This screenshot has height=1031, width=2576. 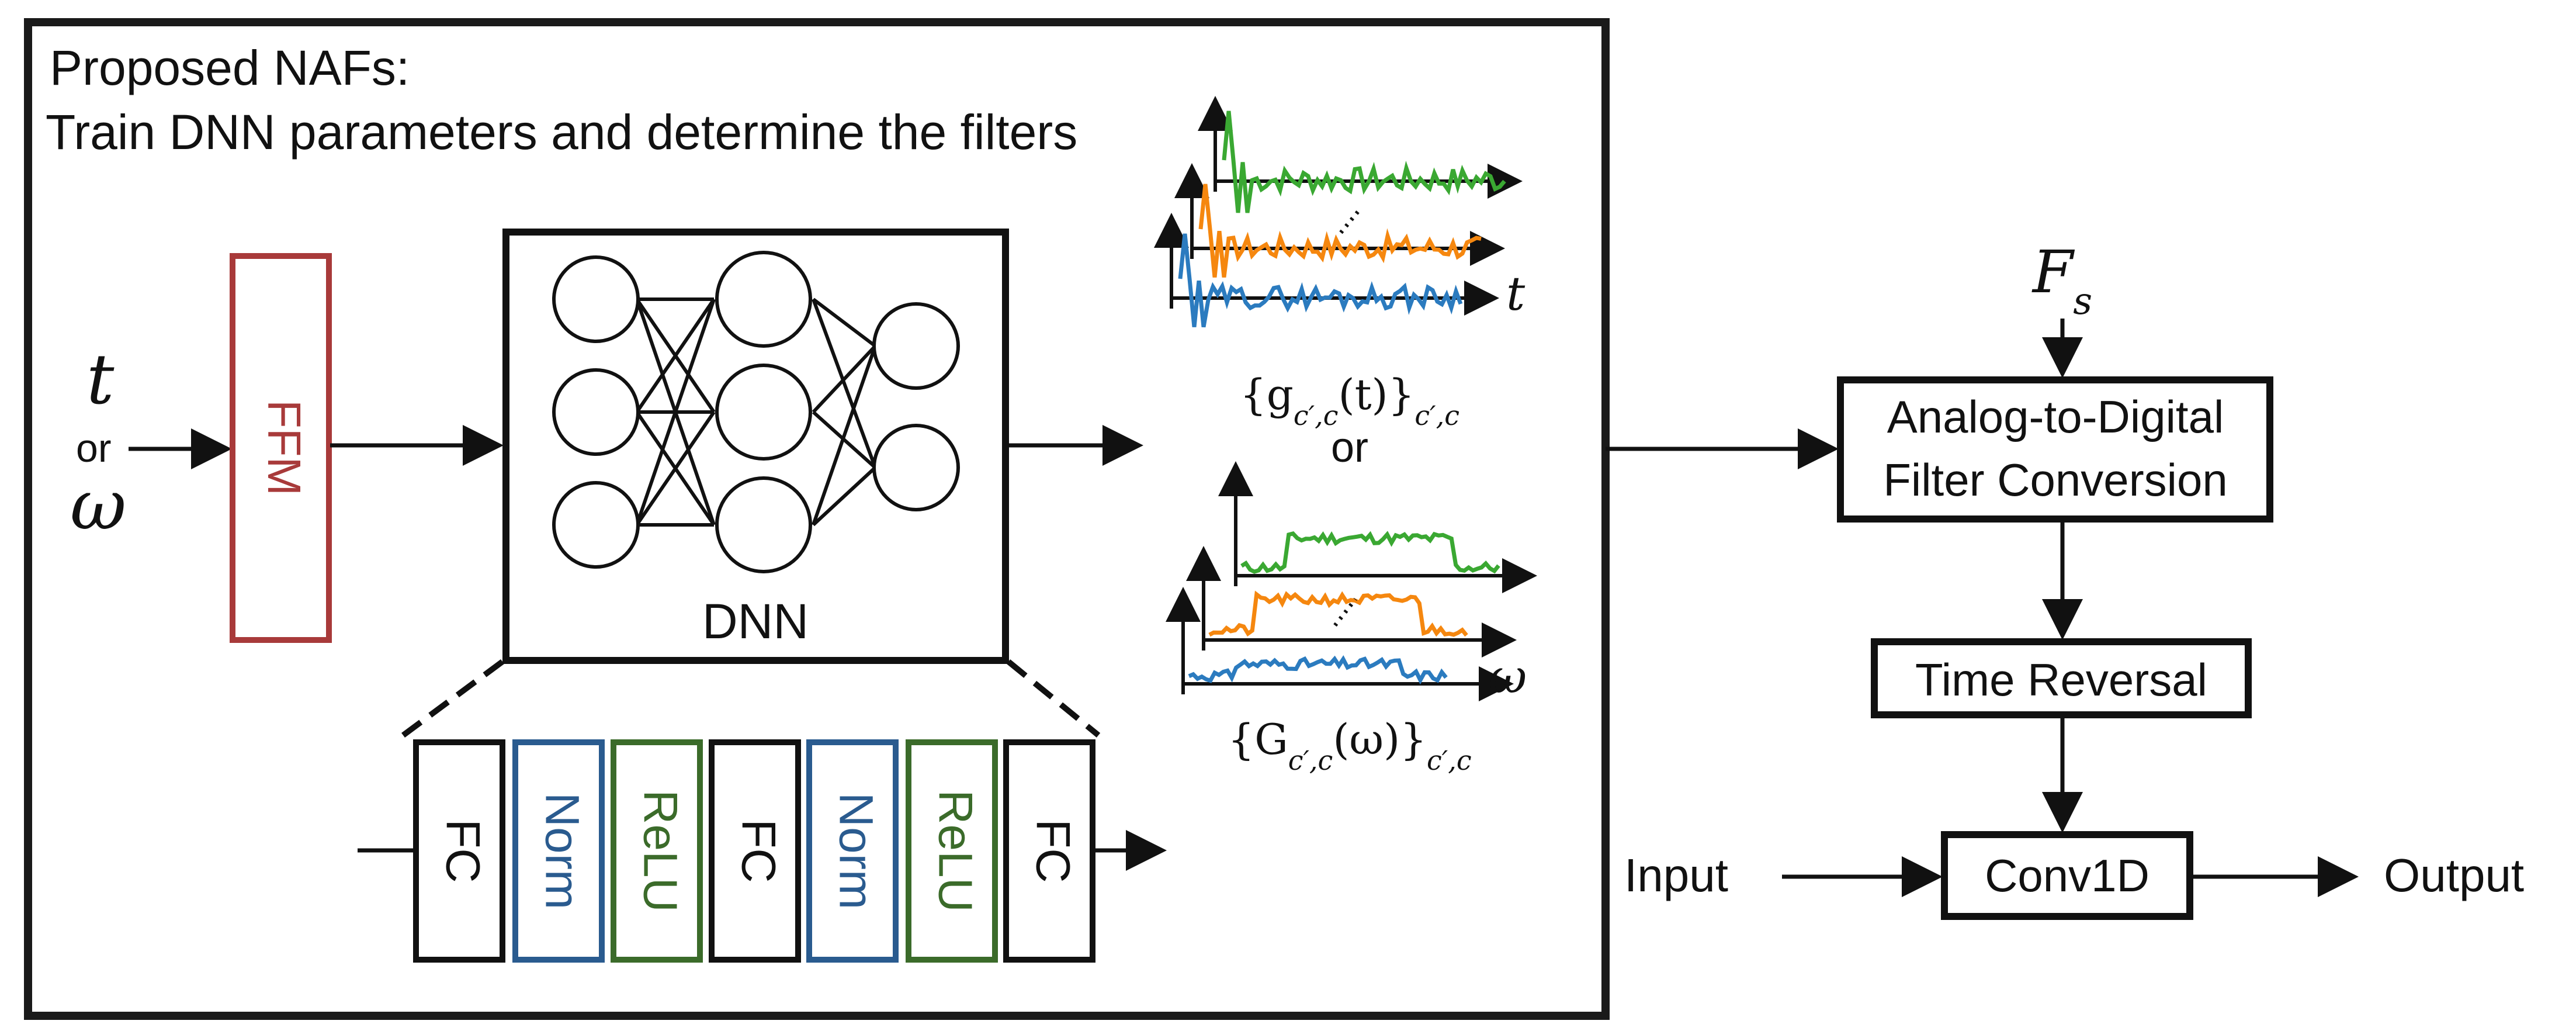 I want to click on network-graph, so click(x=756, y=412).